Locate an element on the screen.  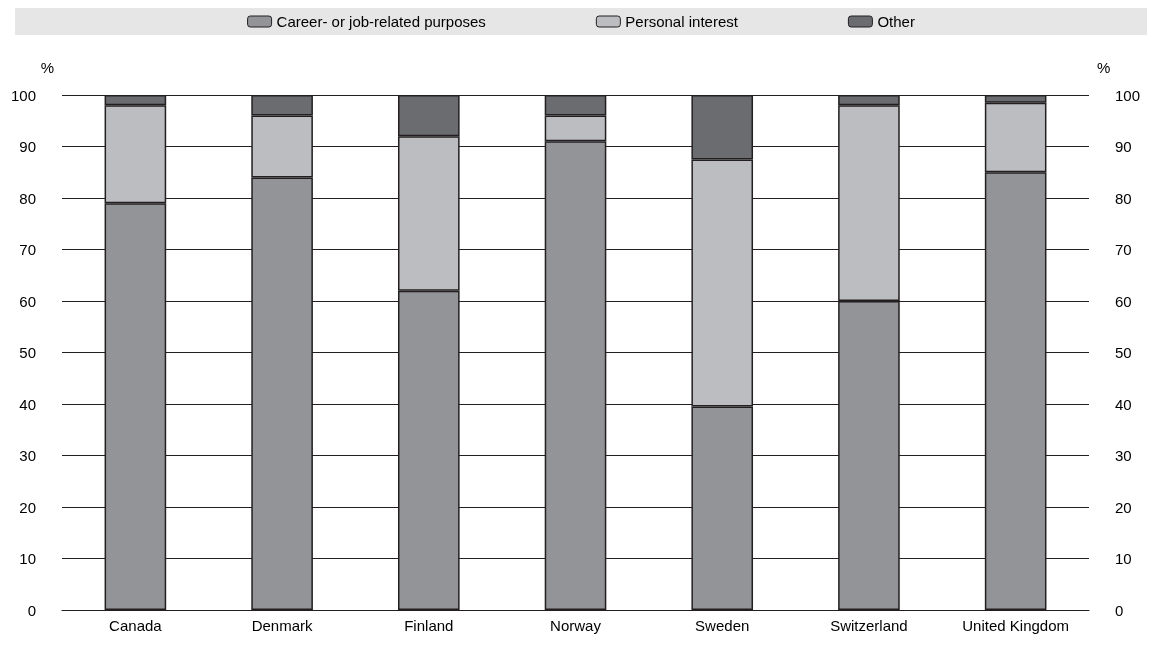
x-tick-label: Norway is located at coordinates (576, 625).